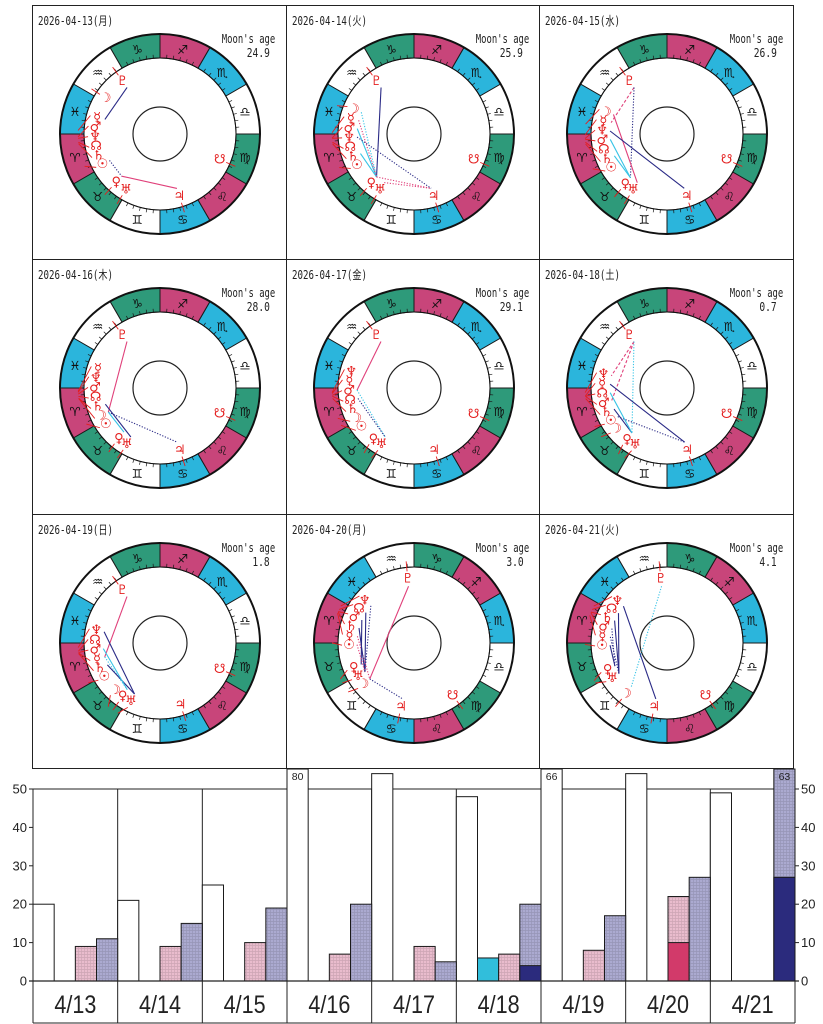 The width and height of the screenshot is (823, 1024). What do you see at coordinates (96, 630) in the screenshot?
I see `neptune-icon: ♆` at bounding box center [96, 630].